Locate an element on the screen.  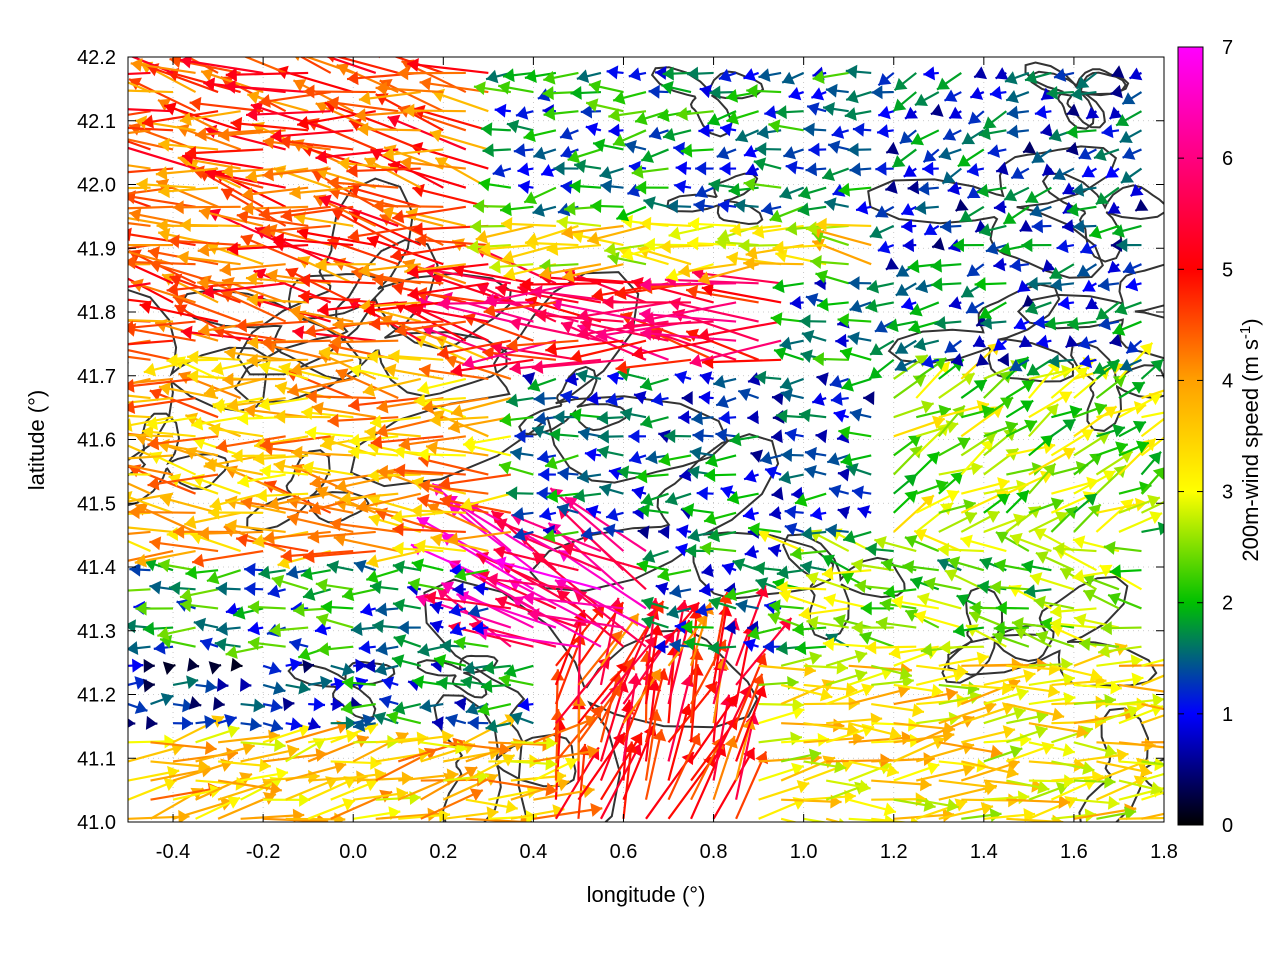
y-tick-label: 41.6 is located at coordinates (96, 441).